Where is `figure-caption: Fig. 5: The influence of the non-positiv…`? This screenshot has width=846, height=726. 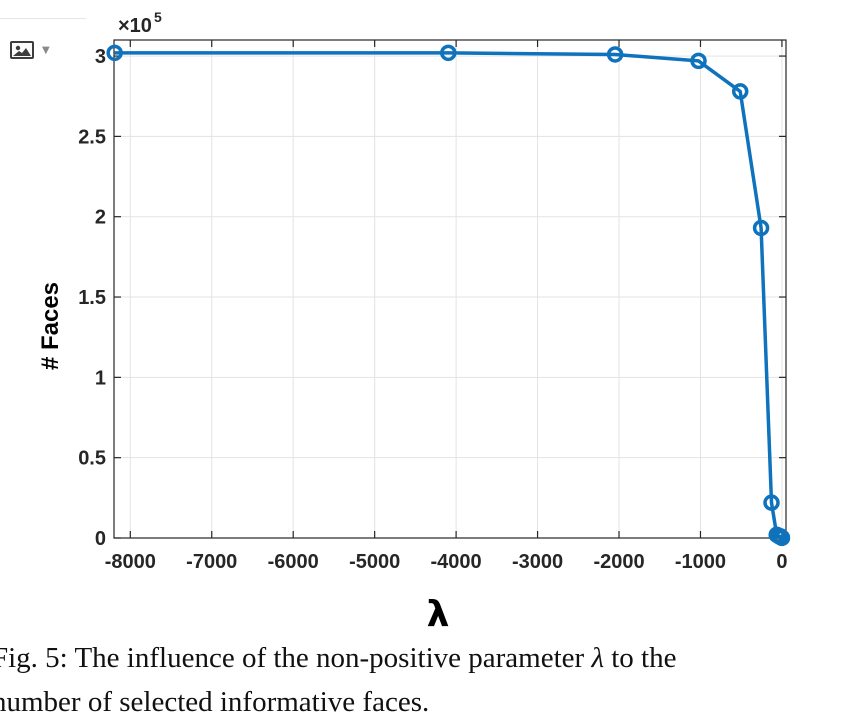 figure-caption: Fig. 5: The influence of the non-positiv… is located at coordinates (423, 680).